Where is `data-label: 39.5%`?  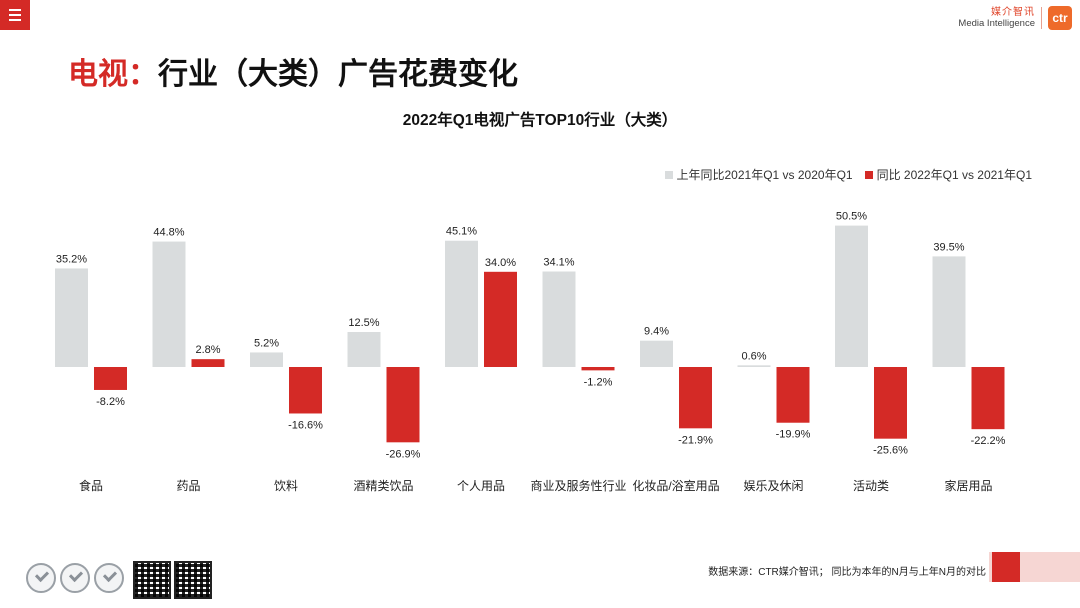 data-label: 39.5% is located at coordinates (948, 247).